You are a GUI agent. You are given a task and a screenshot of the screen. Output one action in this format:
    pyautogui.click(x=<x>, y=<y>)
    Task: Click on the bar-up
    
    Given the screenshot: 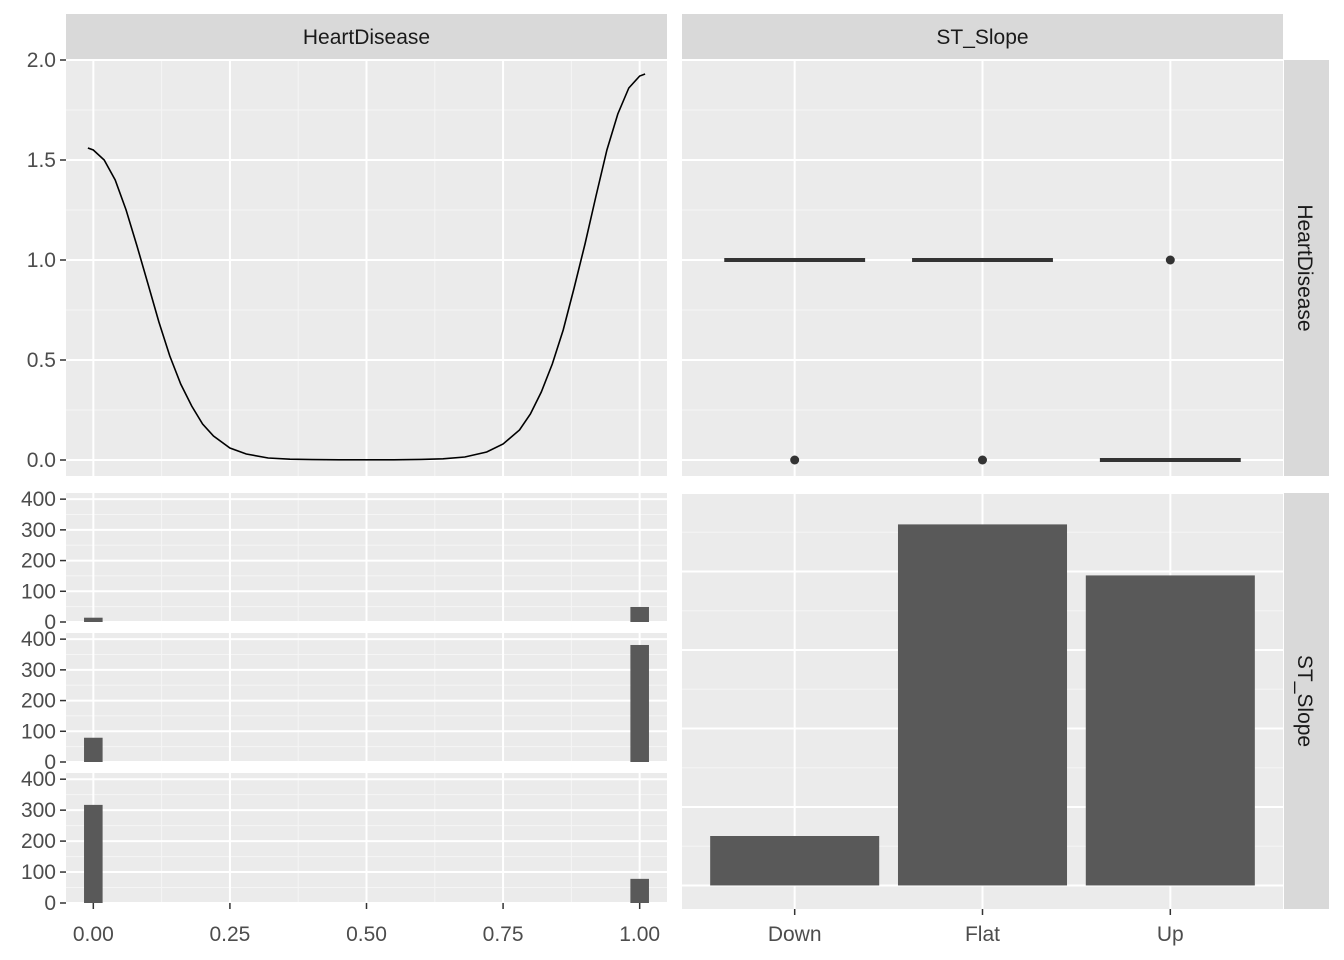 What is the action you would take?
    pyautogui.click(x=1170, y=730)
    